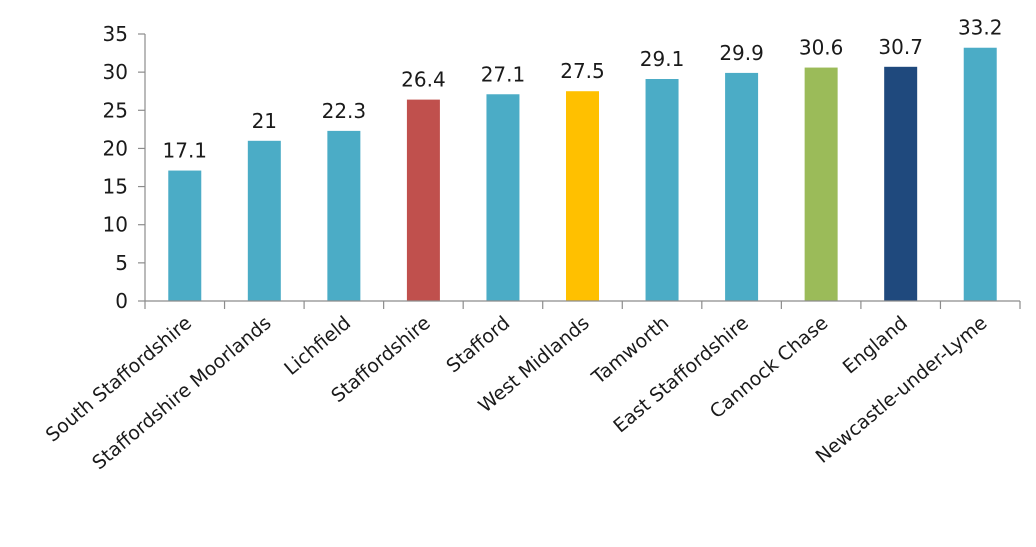  Describe the element at coordinates (121, 263) in the screenshot. I see `y-tick-label: 5` at that location.